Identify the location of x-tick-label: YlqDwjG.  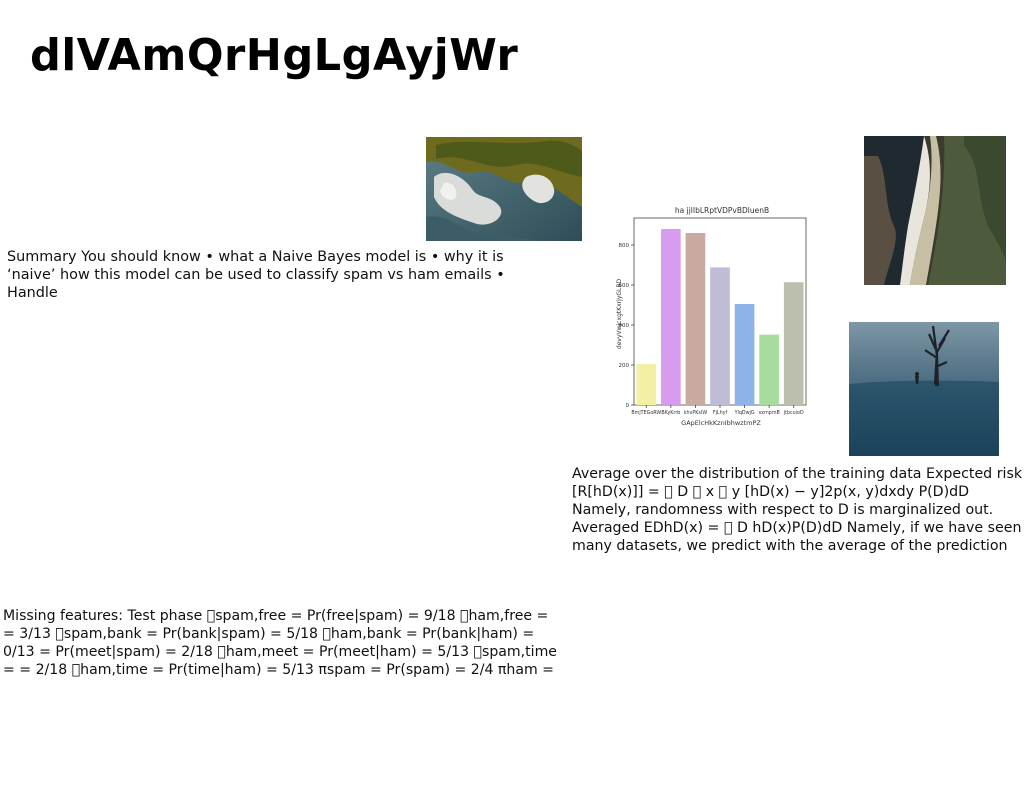
(744, 413).